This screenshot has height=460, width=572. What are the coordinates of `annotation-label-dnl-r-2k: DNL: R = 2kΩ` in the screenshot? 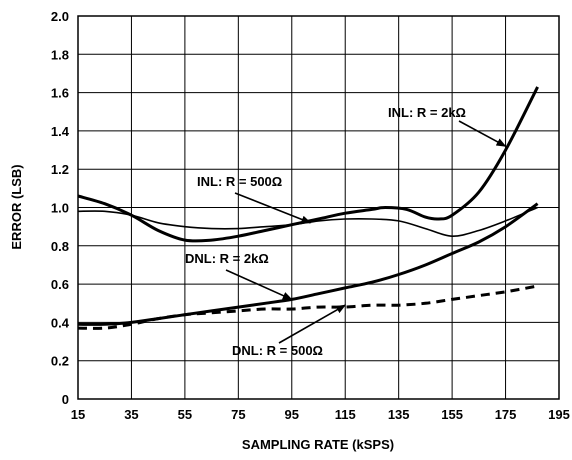 It's located at (227, 258).